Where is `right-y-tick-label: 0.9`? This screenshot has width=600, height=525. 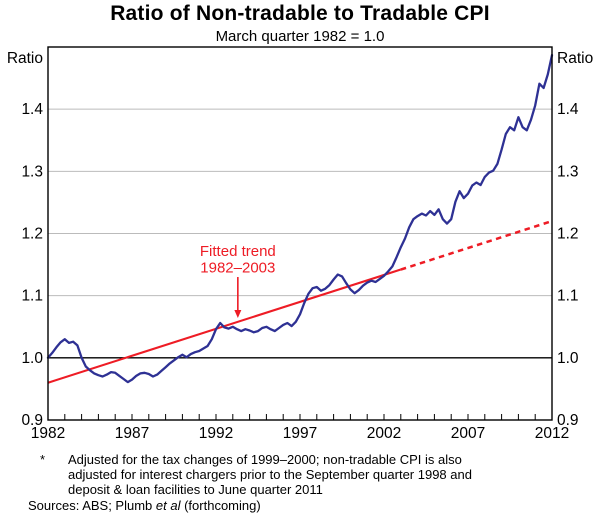 right-y-tick-label: 0.9 is located at coordinates (568, 420).